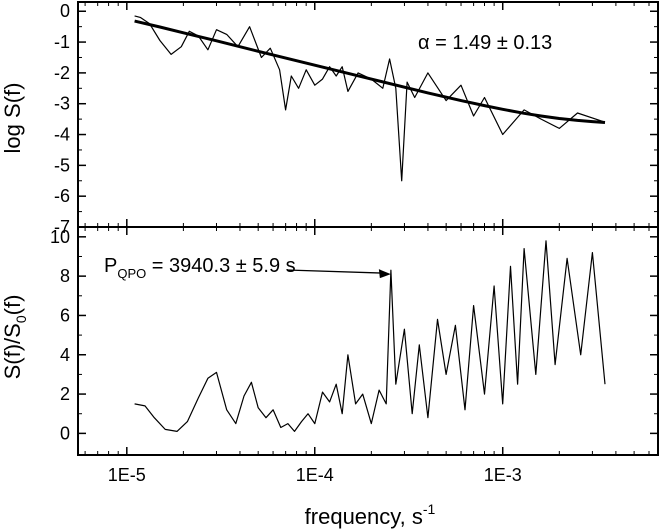  Describe the element at coordinates (370, 71) in the screenshot. I see `top-fit-line` at that location.